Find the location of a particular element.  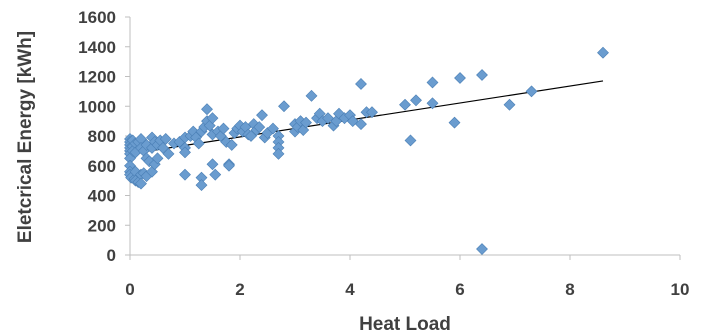

x-tick-label: 2 is located at coordinates (239, 289).